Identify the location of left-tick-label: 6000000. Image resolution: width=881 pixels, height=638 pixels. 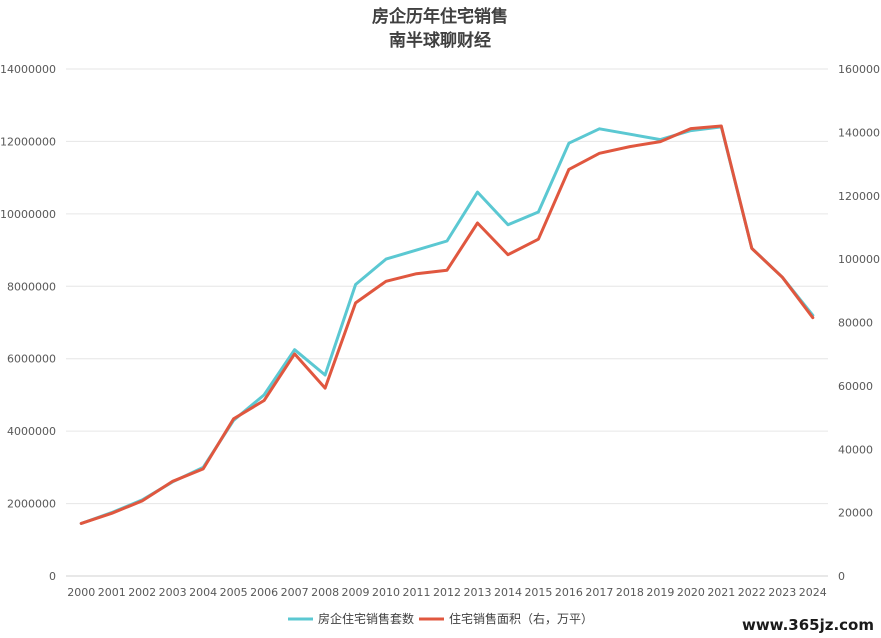
(31, 359).